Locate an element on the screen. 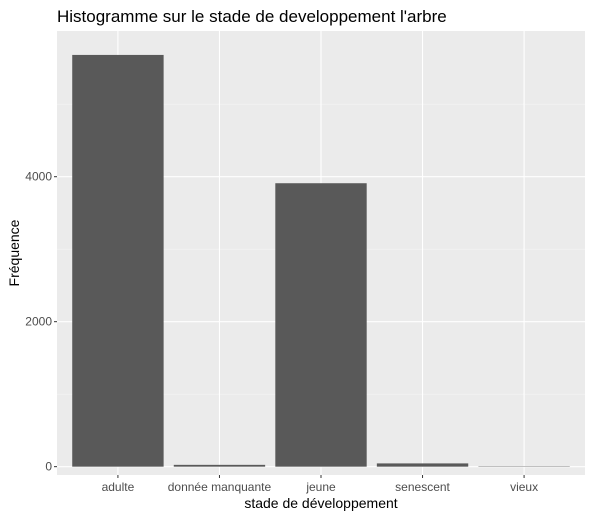 The width and height of the screenshot is (593, 518). x-tick-label: senescent is located at coordinates (422, 487).